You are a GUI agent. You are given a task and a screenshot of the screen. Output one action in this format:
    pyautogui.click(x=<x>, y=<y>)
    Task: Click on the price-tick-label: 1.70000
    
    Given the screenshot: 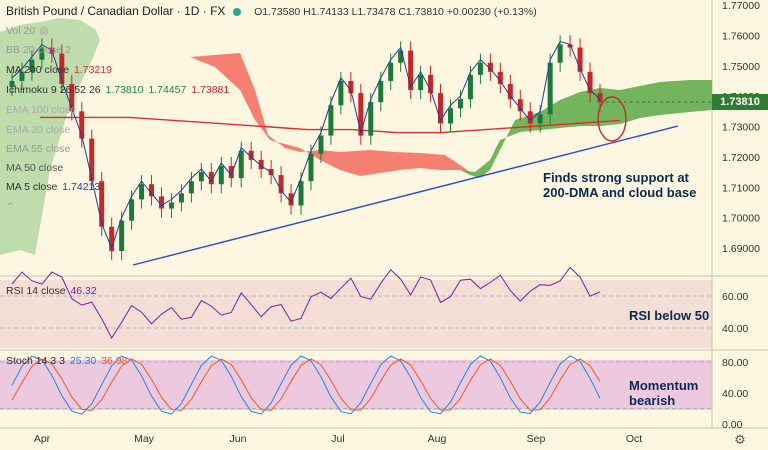 What is the action you would take?
    pyautogui.click(x=741, y=219)
    